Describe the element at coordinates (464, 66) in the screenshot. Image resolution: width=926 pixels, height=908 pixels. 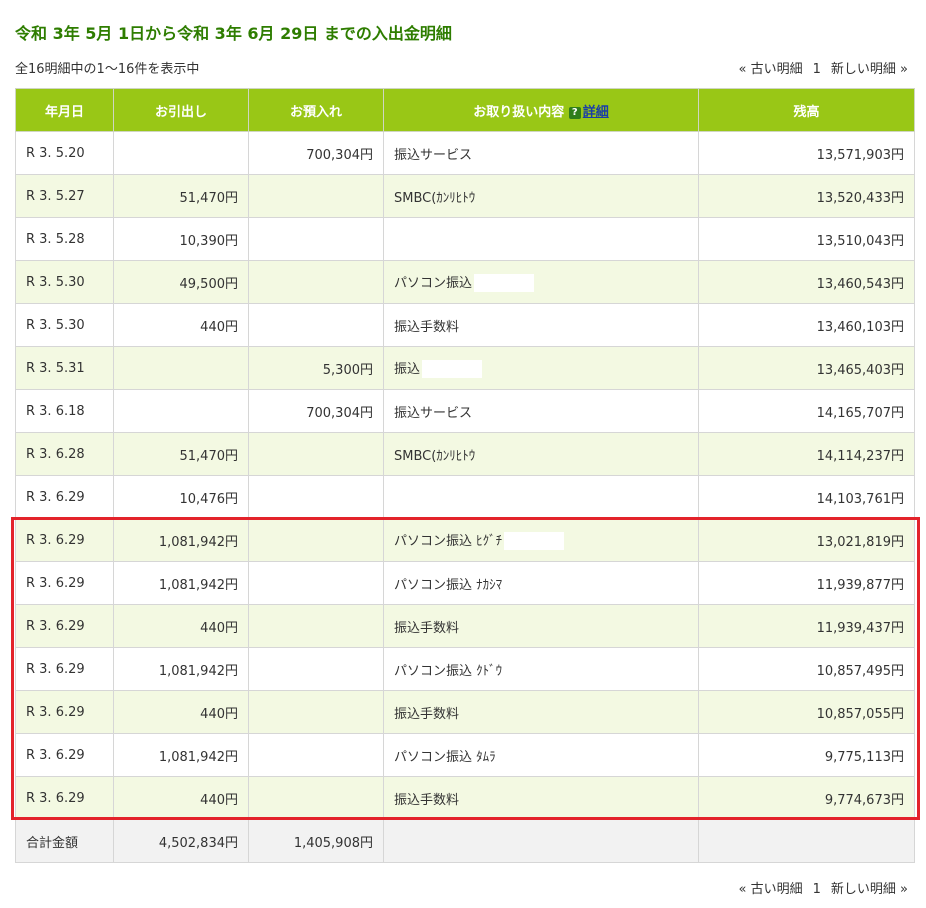
I see `info-row: 全16明細中の1～16件を表示中 « 古い明細 1 新しい明細 »` at that location.